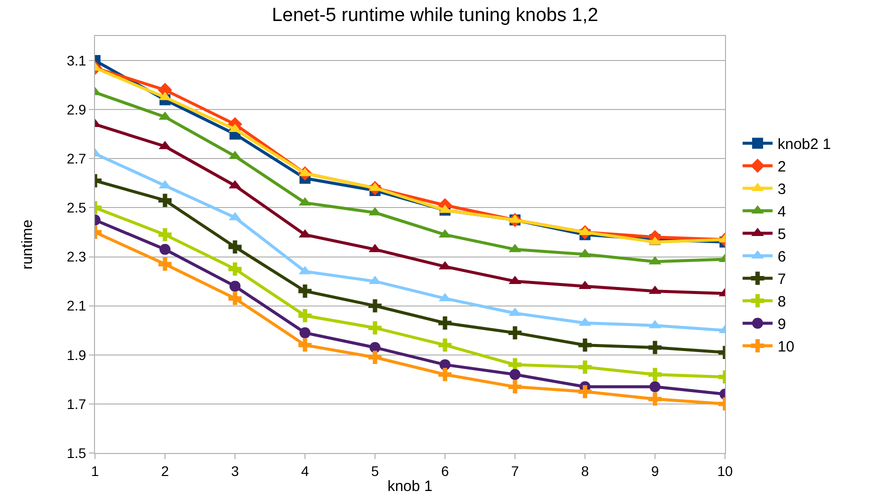 This screenshot has width=870, height=497. What do you see at coordinates (76, 60) in the screenshot?
I see `y-tick-label: 3.1` at bounding box center [76, 60].